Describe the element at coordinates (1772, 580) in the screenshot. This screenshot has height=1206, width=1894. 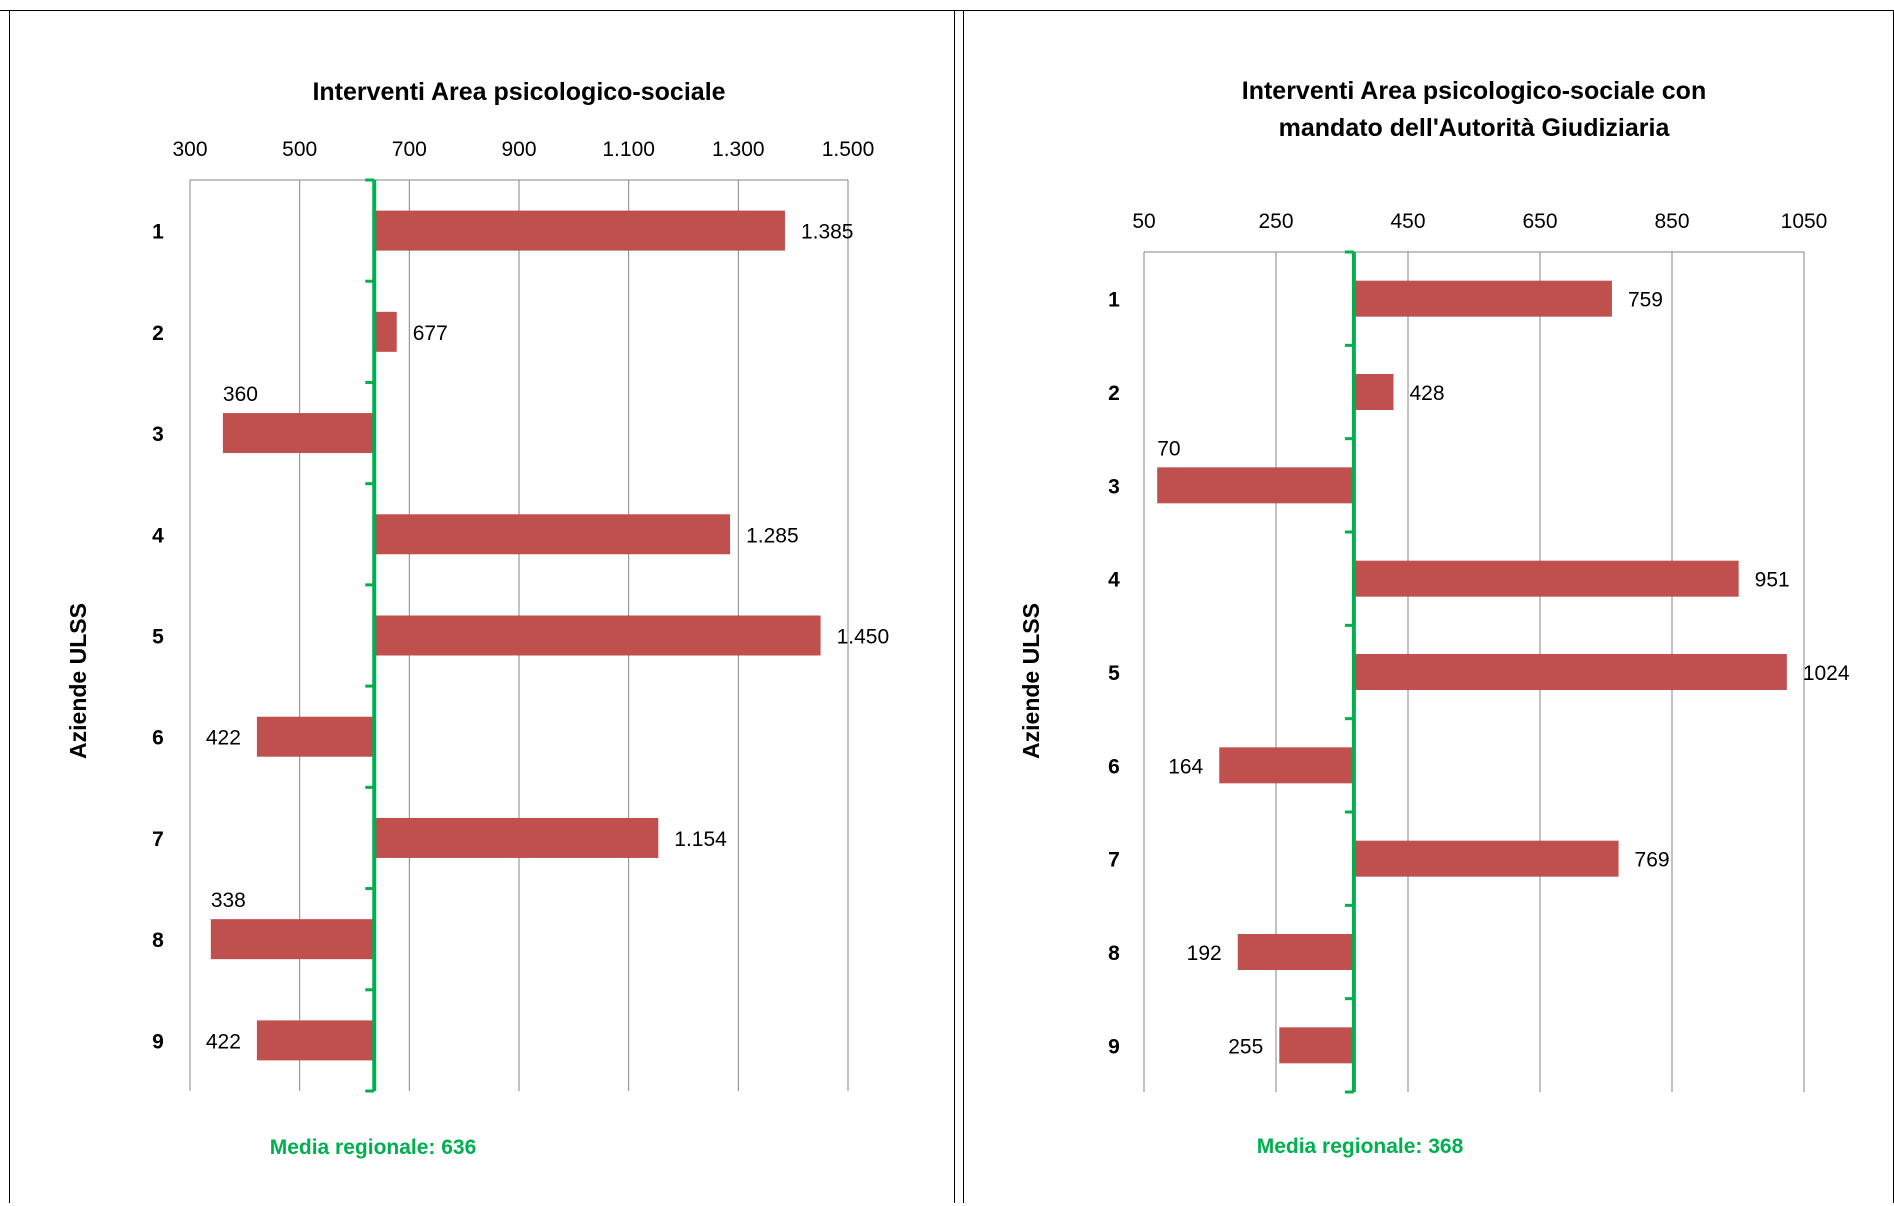
I see `data-label: 951` at that location.